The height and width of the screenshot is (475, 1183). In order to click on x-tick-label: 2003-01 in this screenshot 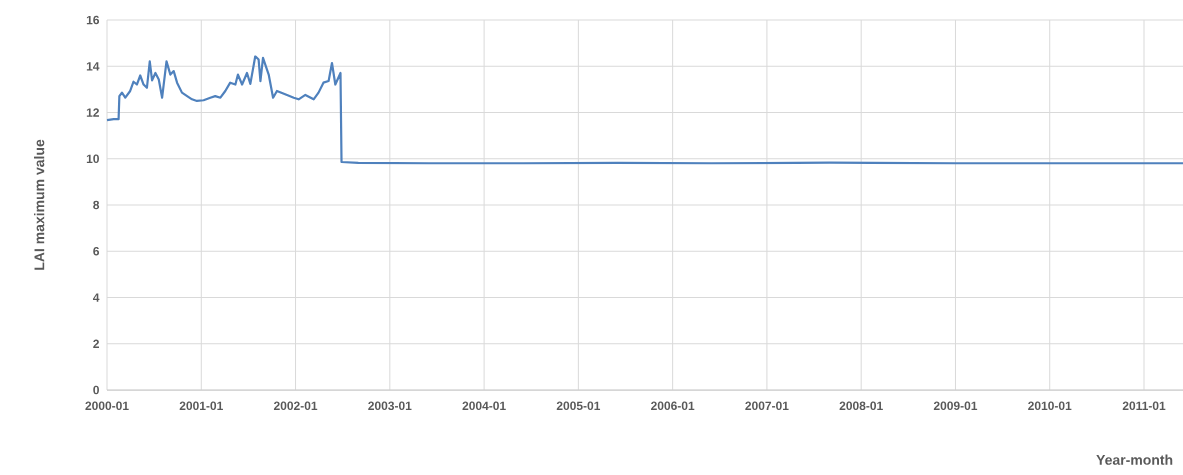, I will do `click(390, 406)`.